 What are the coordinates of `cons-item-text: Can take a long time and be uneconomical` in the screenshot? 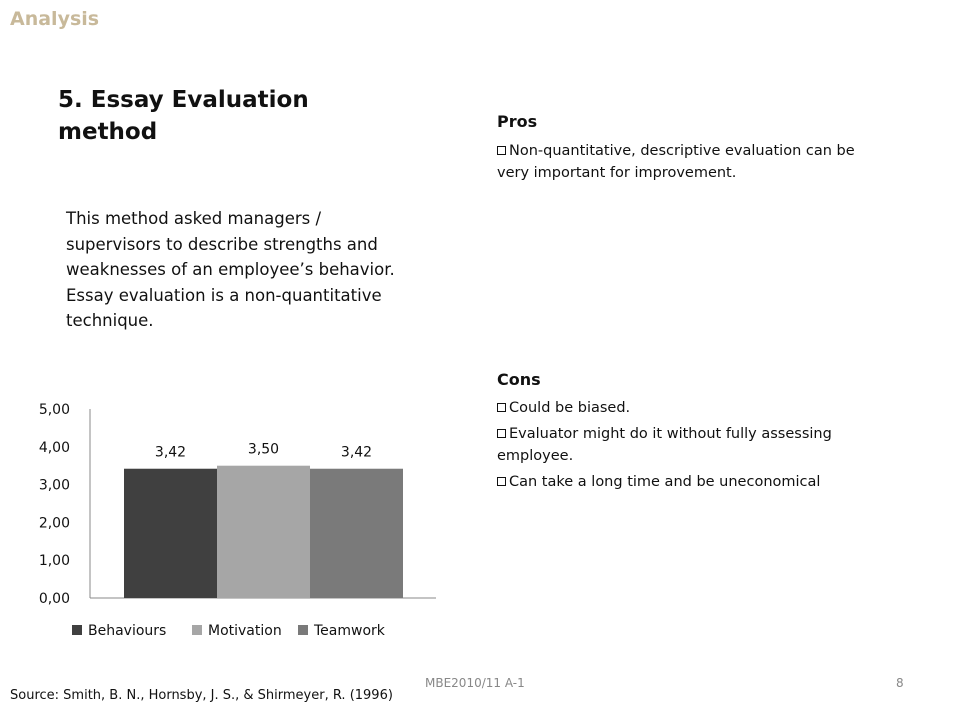 It's located at (665, 482).